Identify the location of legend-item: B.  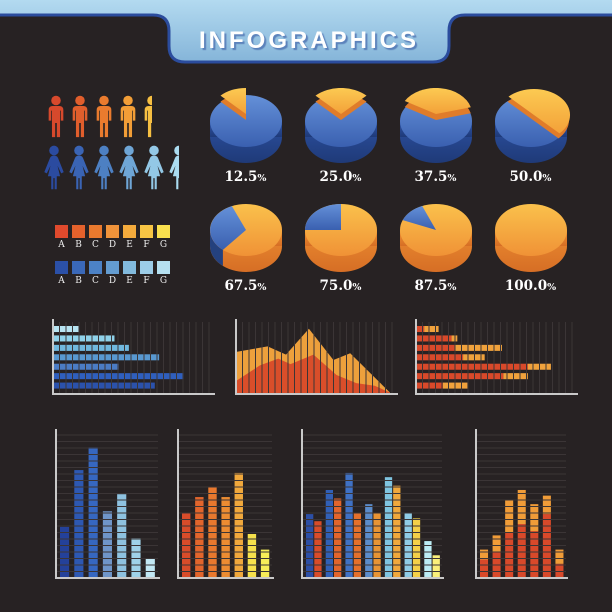
(78, 273).